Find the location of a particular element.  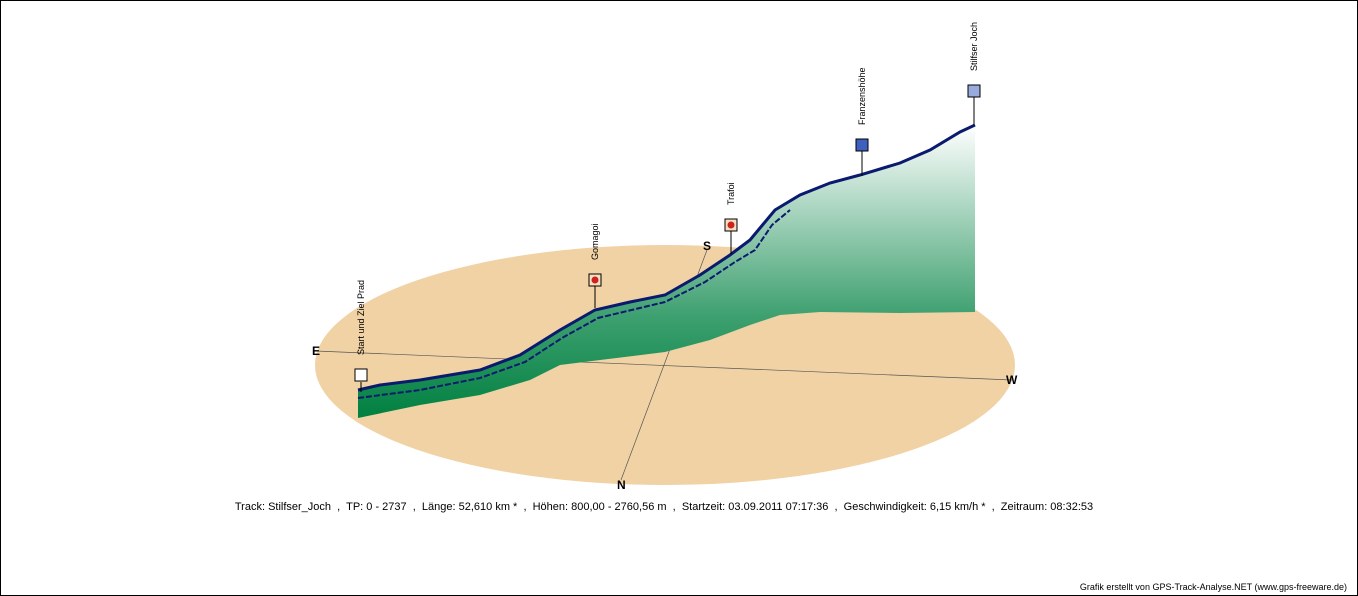

compass-south: S is located at coordinates (707, 246).